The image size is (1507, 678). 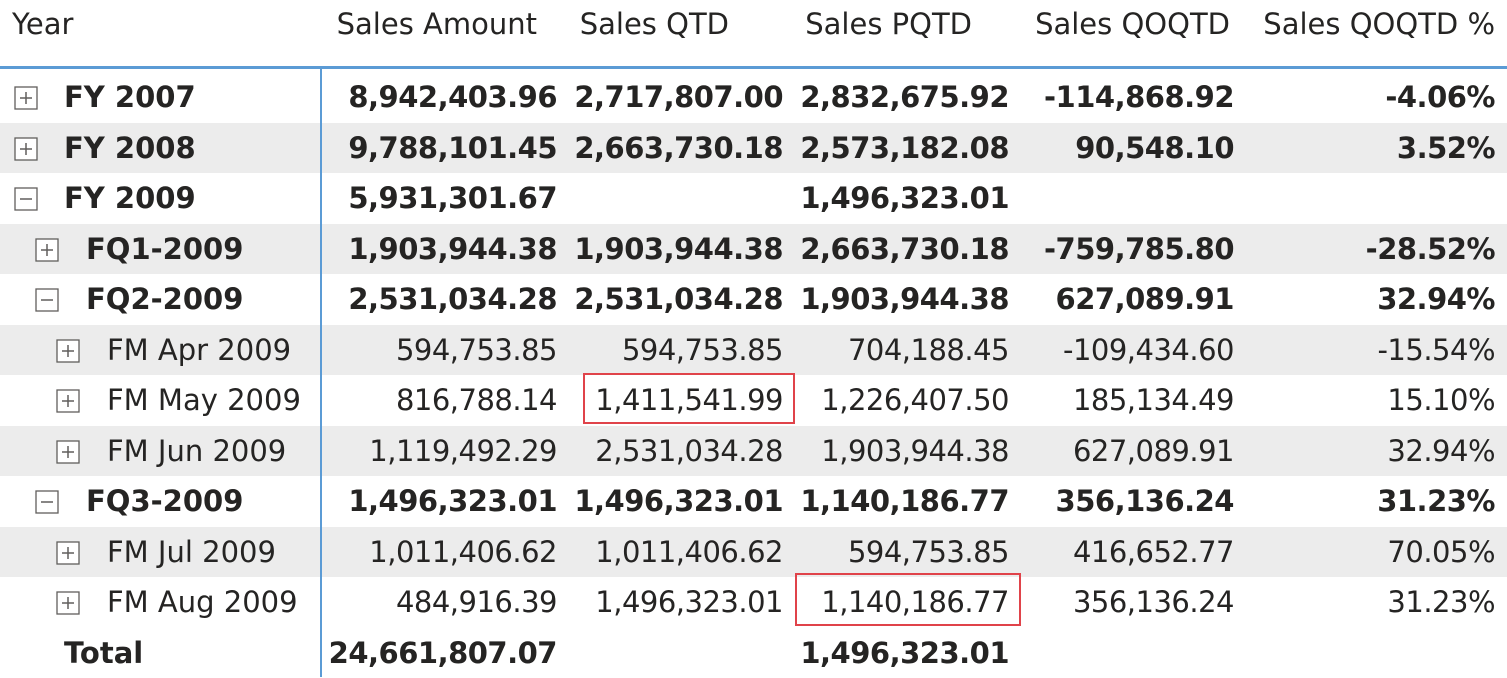 I want to click on cell-sales-amount: 9,788,101.45, so click(x=452, y=148).